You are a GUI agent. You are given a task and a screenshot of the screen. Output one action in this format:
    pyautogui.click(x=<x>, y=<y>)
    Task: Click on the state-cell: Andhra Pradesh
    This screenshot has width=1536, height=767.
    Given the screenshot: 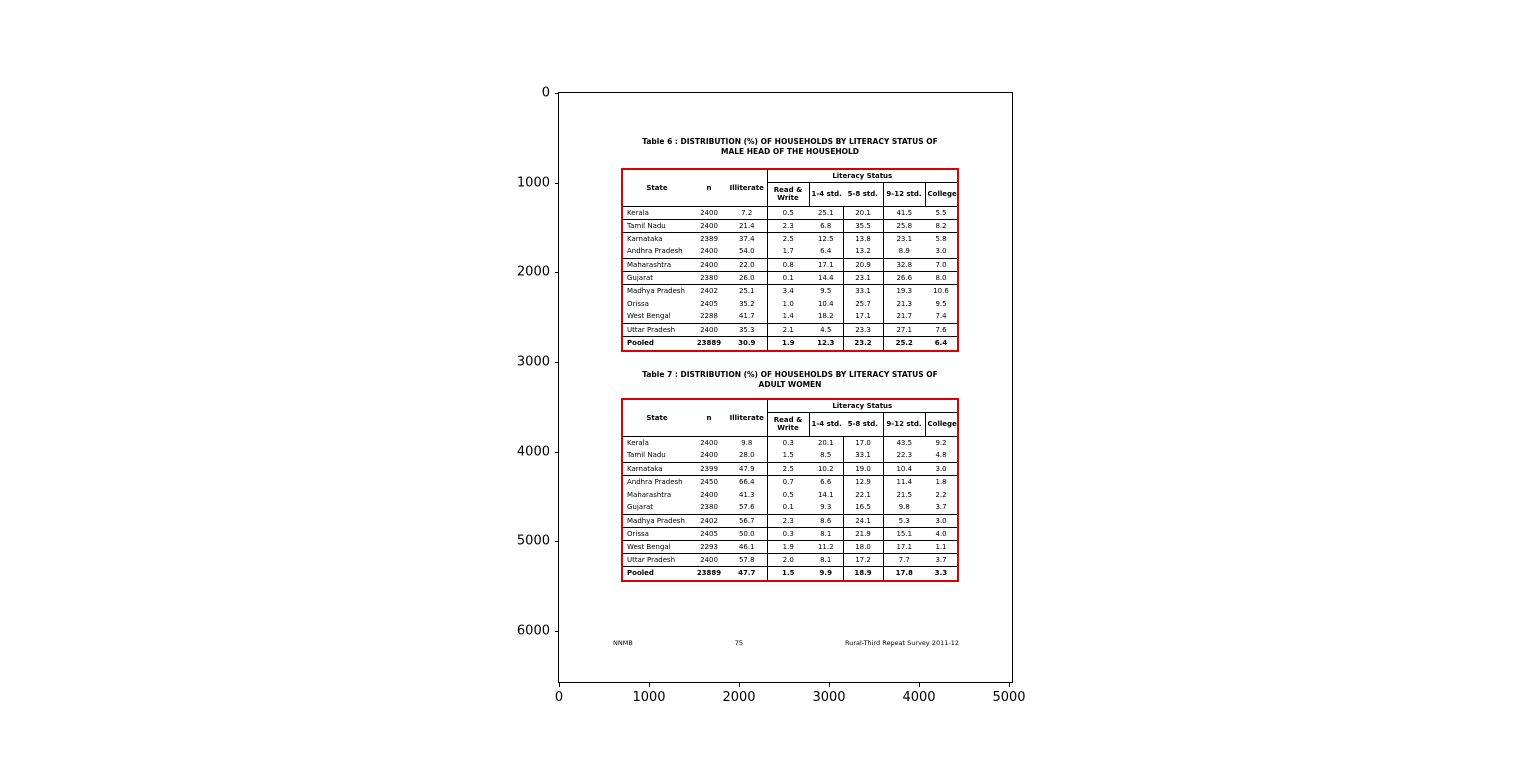 What is the action you would take?
    pyautogui.click(x=657, y=252)
    